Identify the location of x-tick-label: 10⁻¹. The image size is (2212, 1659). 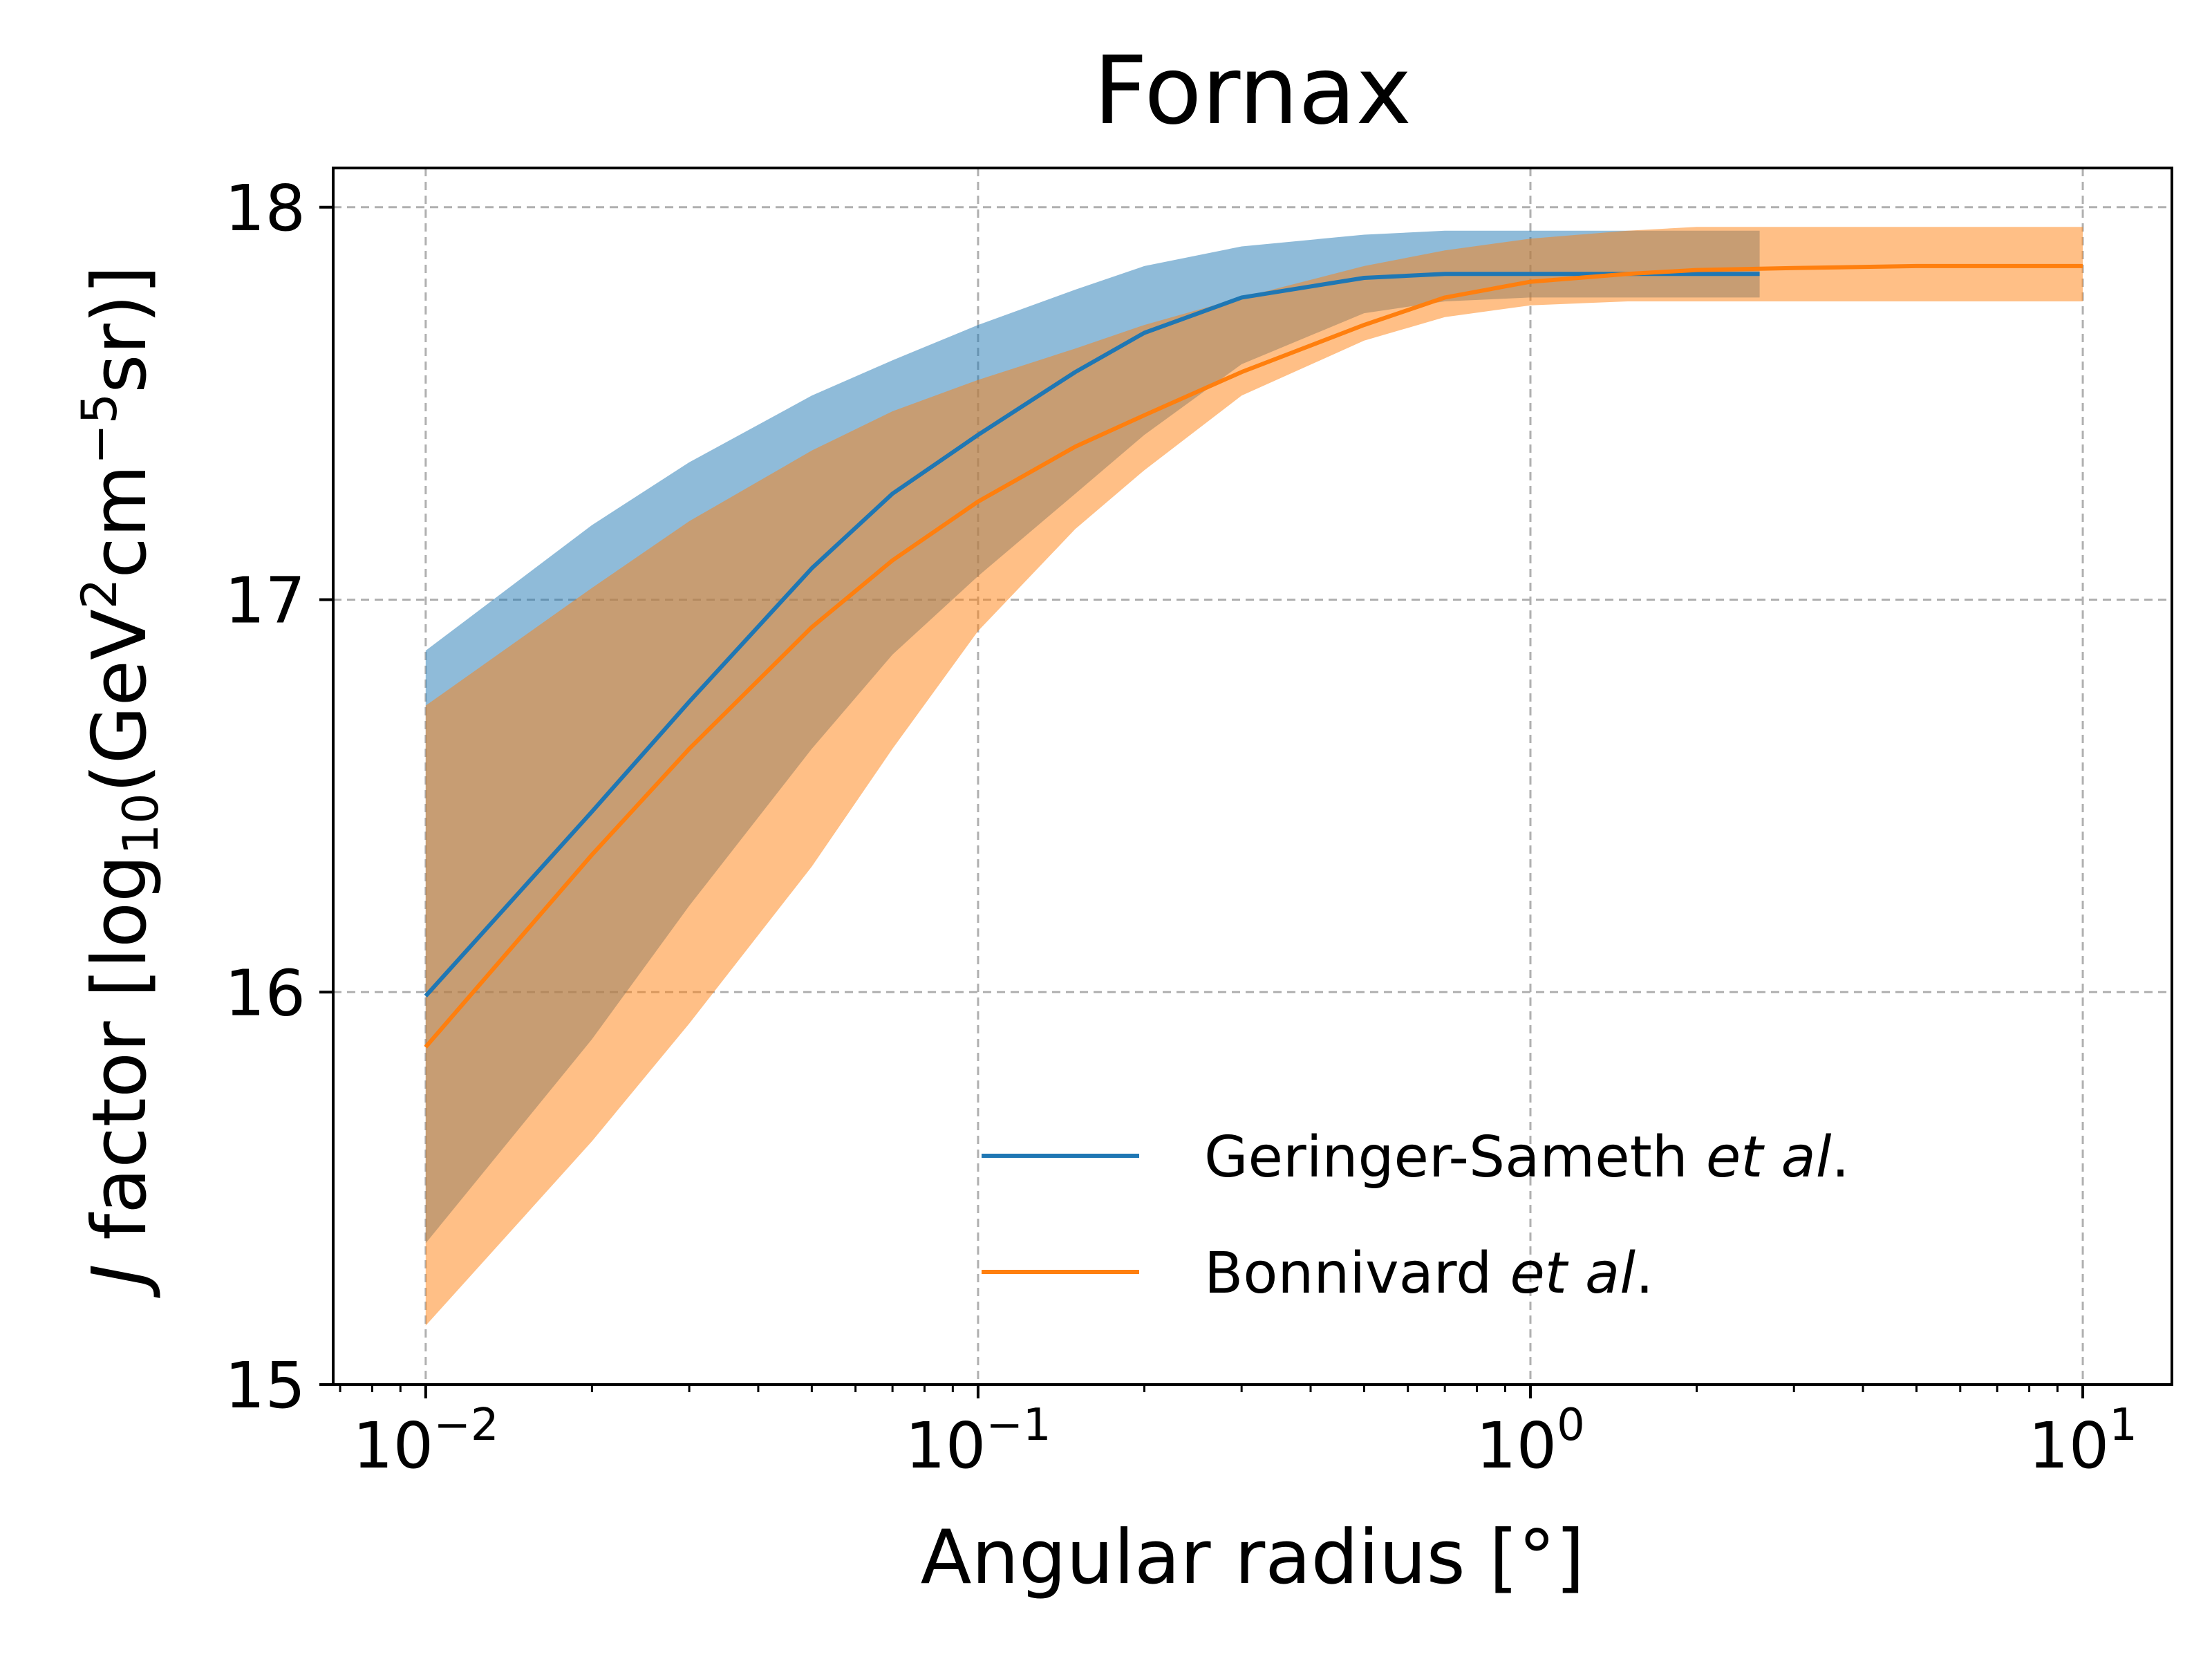
(978, 1441).